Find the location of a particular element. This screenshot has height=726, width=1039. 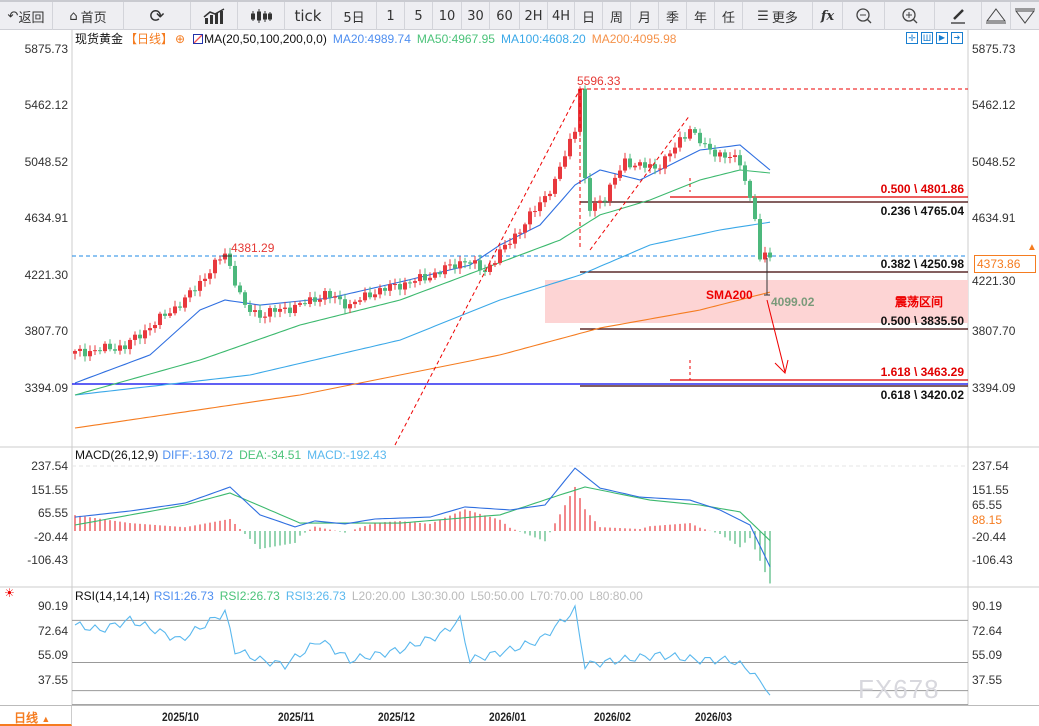

period-30min: 30 is located at coordinates (476, 16).